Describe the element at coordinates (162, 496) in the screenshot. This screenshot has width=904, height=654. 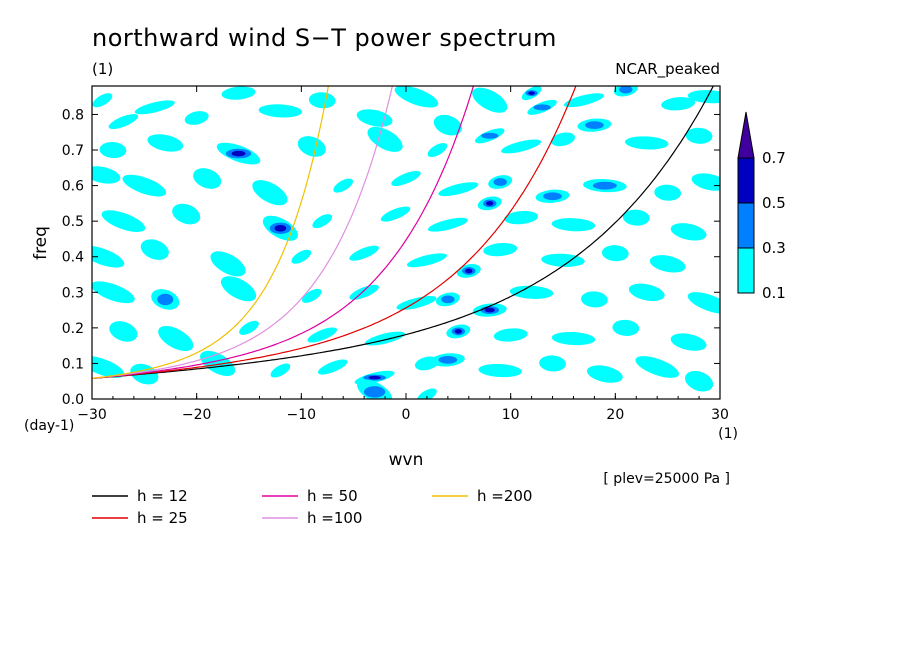
I see `legend-label: h = 12` at that location.